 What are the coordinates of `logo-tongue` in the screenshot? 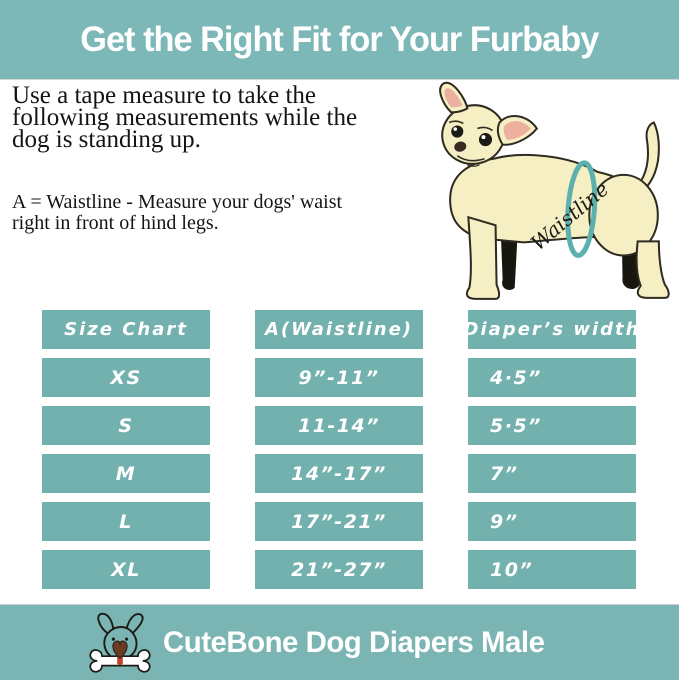 It's located at (120, 661).